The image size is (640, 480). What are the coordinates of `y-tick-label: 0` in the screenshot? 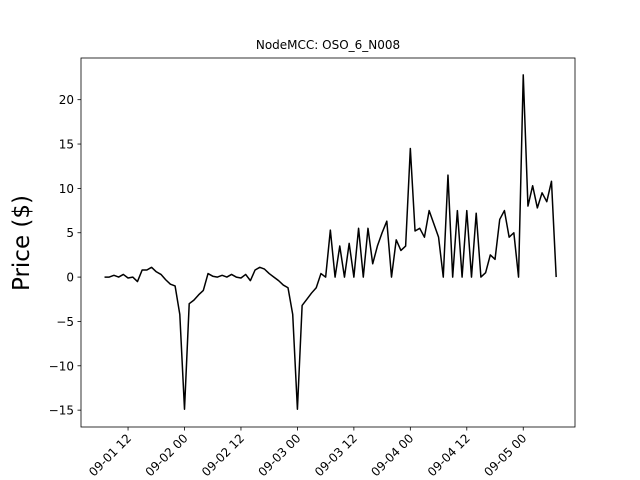 It's located at (70, 278).